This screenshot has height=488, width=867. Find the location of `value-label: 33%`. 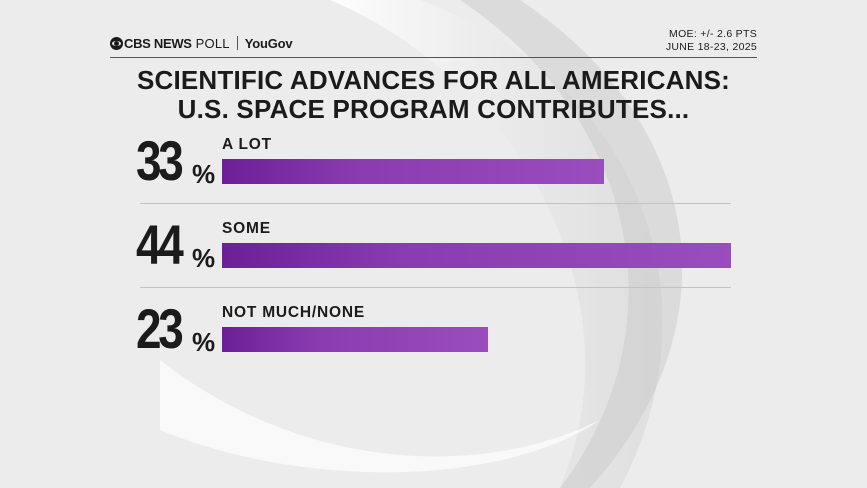

value-label: 33% is located at coordinates (177, 161).